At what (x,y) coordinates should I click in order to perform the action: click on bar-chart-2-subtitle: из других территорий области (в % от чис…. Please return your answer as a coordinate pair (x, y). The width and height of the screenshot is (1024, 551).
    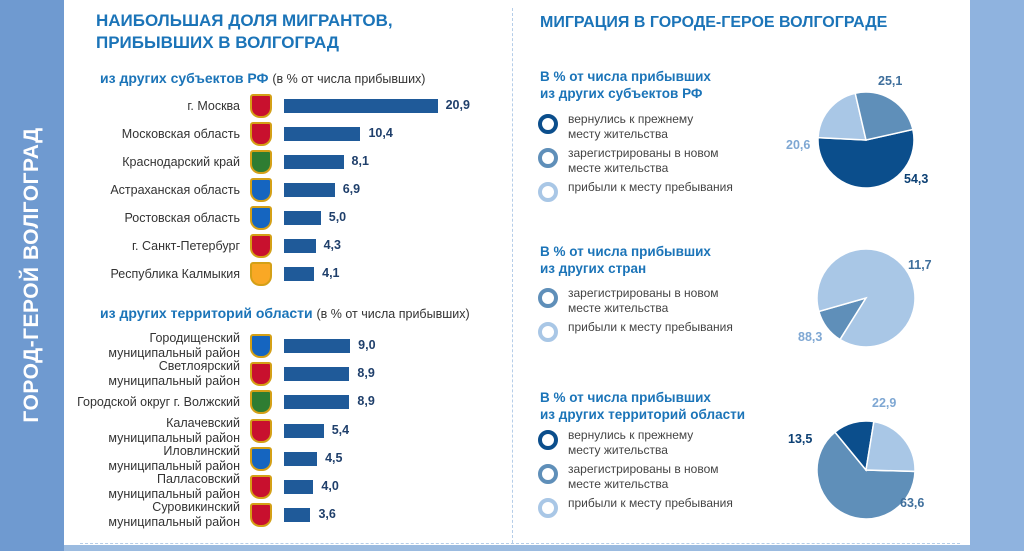
    Looking at the image, I should click on (285, 313).